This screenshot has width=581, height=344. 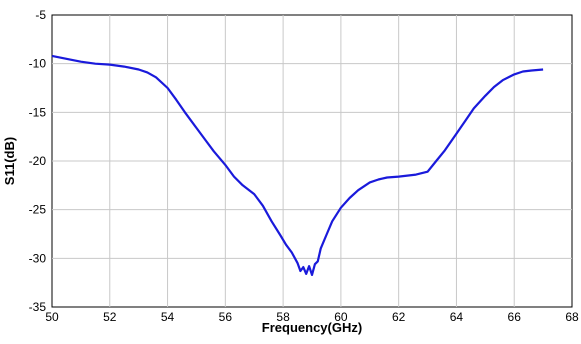 I want to click on x-tick-label: 58, so click(x=283, y=317).